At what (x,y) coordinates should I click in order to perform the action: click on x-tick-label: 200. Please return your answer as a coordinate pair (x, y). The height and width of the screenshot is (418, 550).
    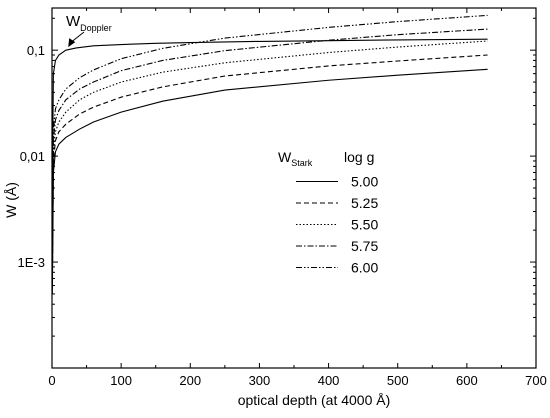
    Looking at the image, I should click on (190, 380).